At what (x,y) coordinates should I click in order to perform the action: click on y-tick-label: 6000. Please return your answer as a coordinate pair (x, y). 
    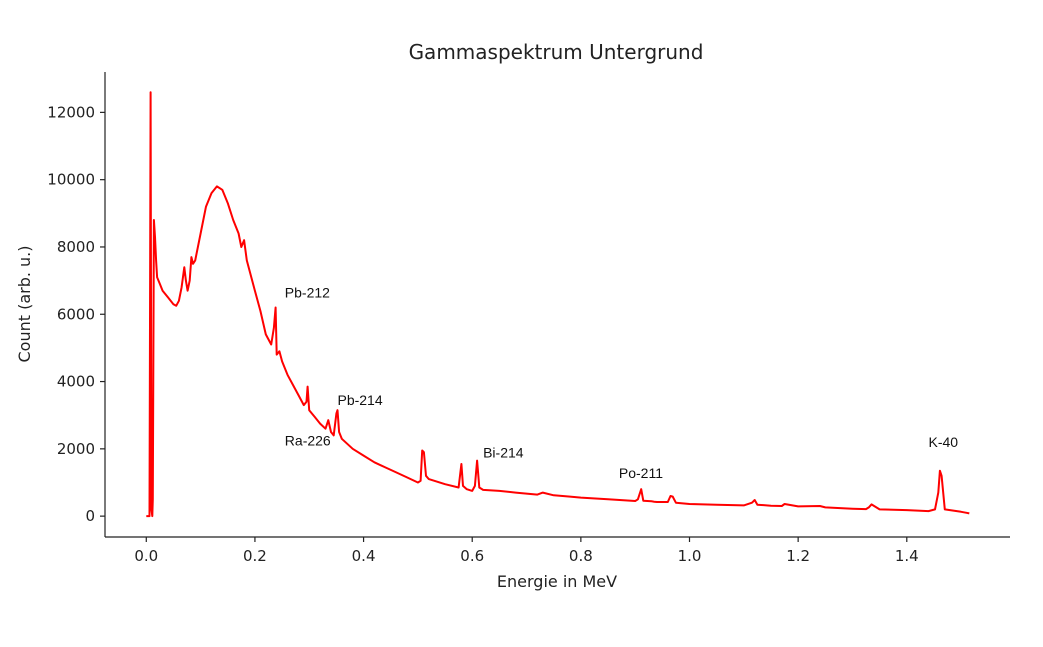
    Looking at the image, I should click on (76, 314).